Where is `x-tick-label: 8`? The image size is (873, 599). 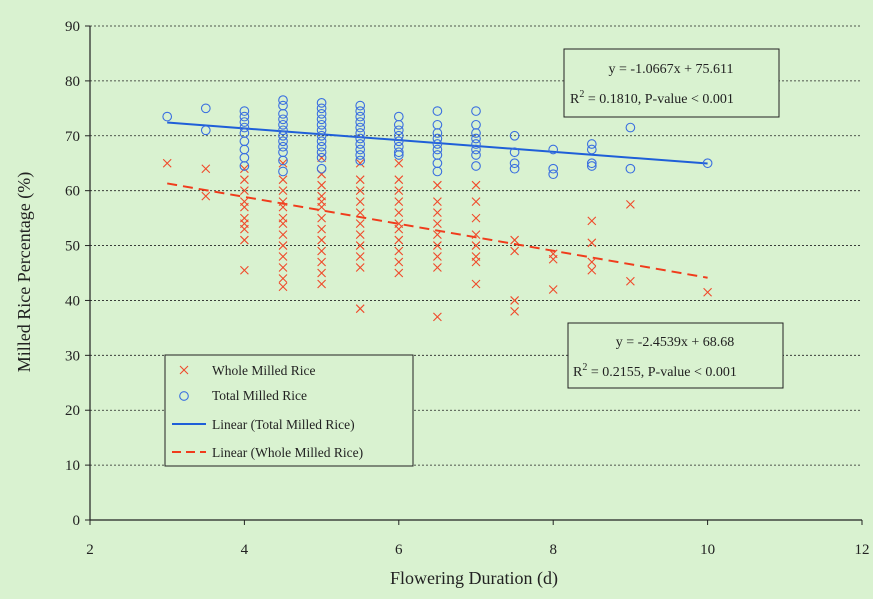 x-tick-label: 8 is located at coordinates (553, 550).